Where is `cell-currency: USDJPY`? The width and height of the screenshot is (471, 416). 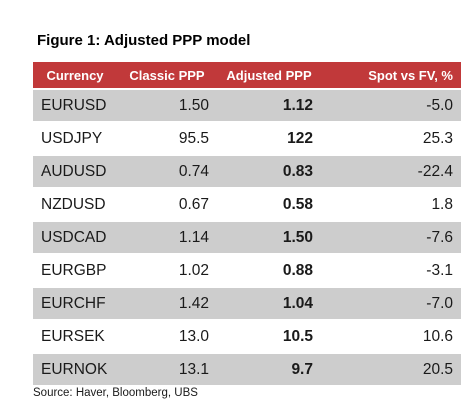 cell-currency: USDJPY is located at coordinates (75, 139).